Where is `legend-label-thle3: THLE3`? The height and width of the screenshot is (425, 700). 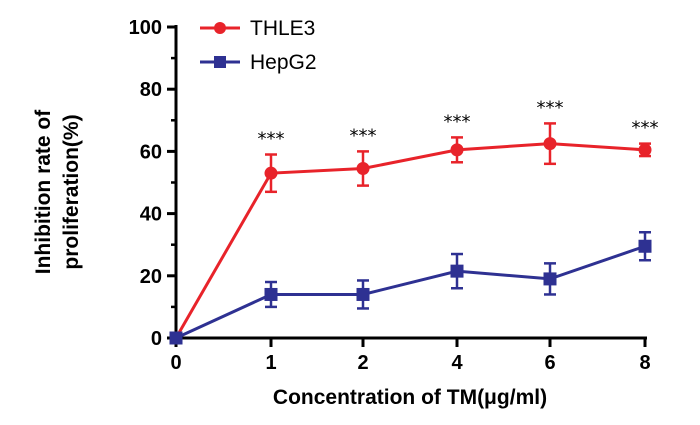
legend-label-thle3: THLE3 is located at coordinates (282, 28).